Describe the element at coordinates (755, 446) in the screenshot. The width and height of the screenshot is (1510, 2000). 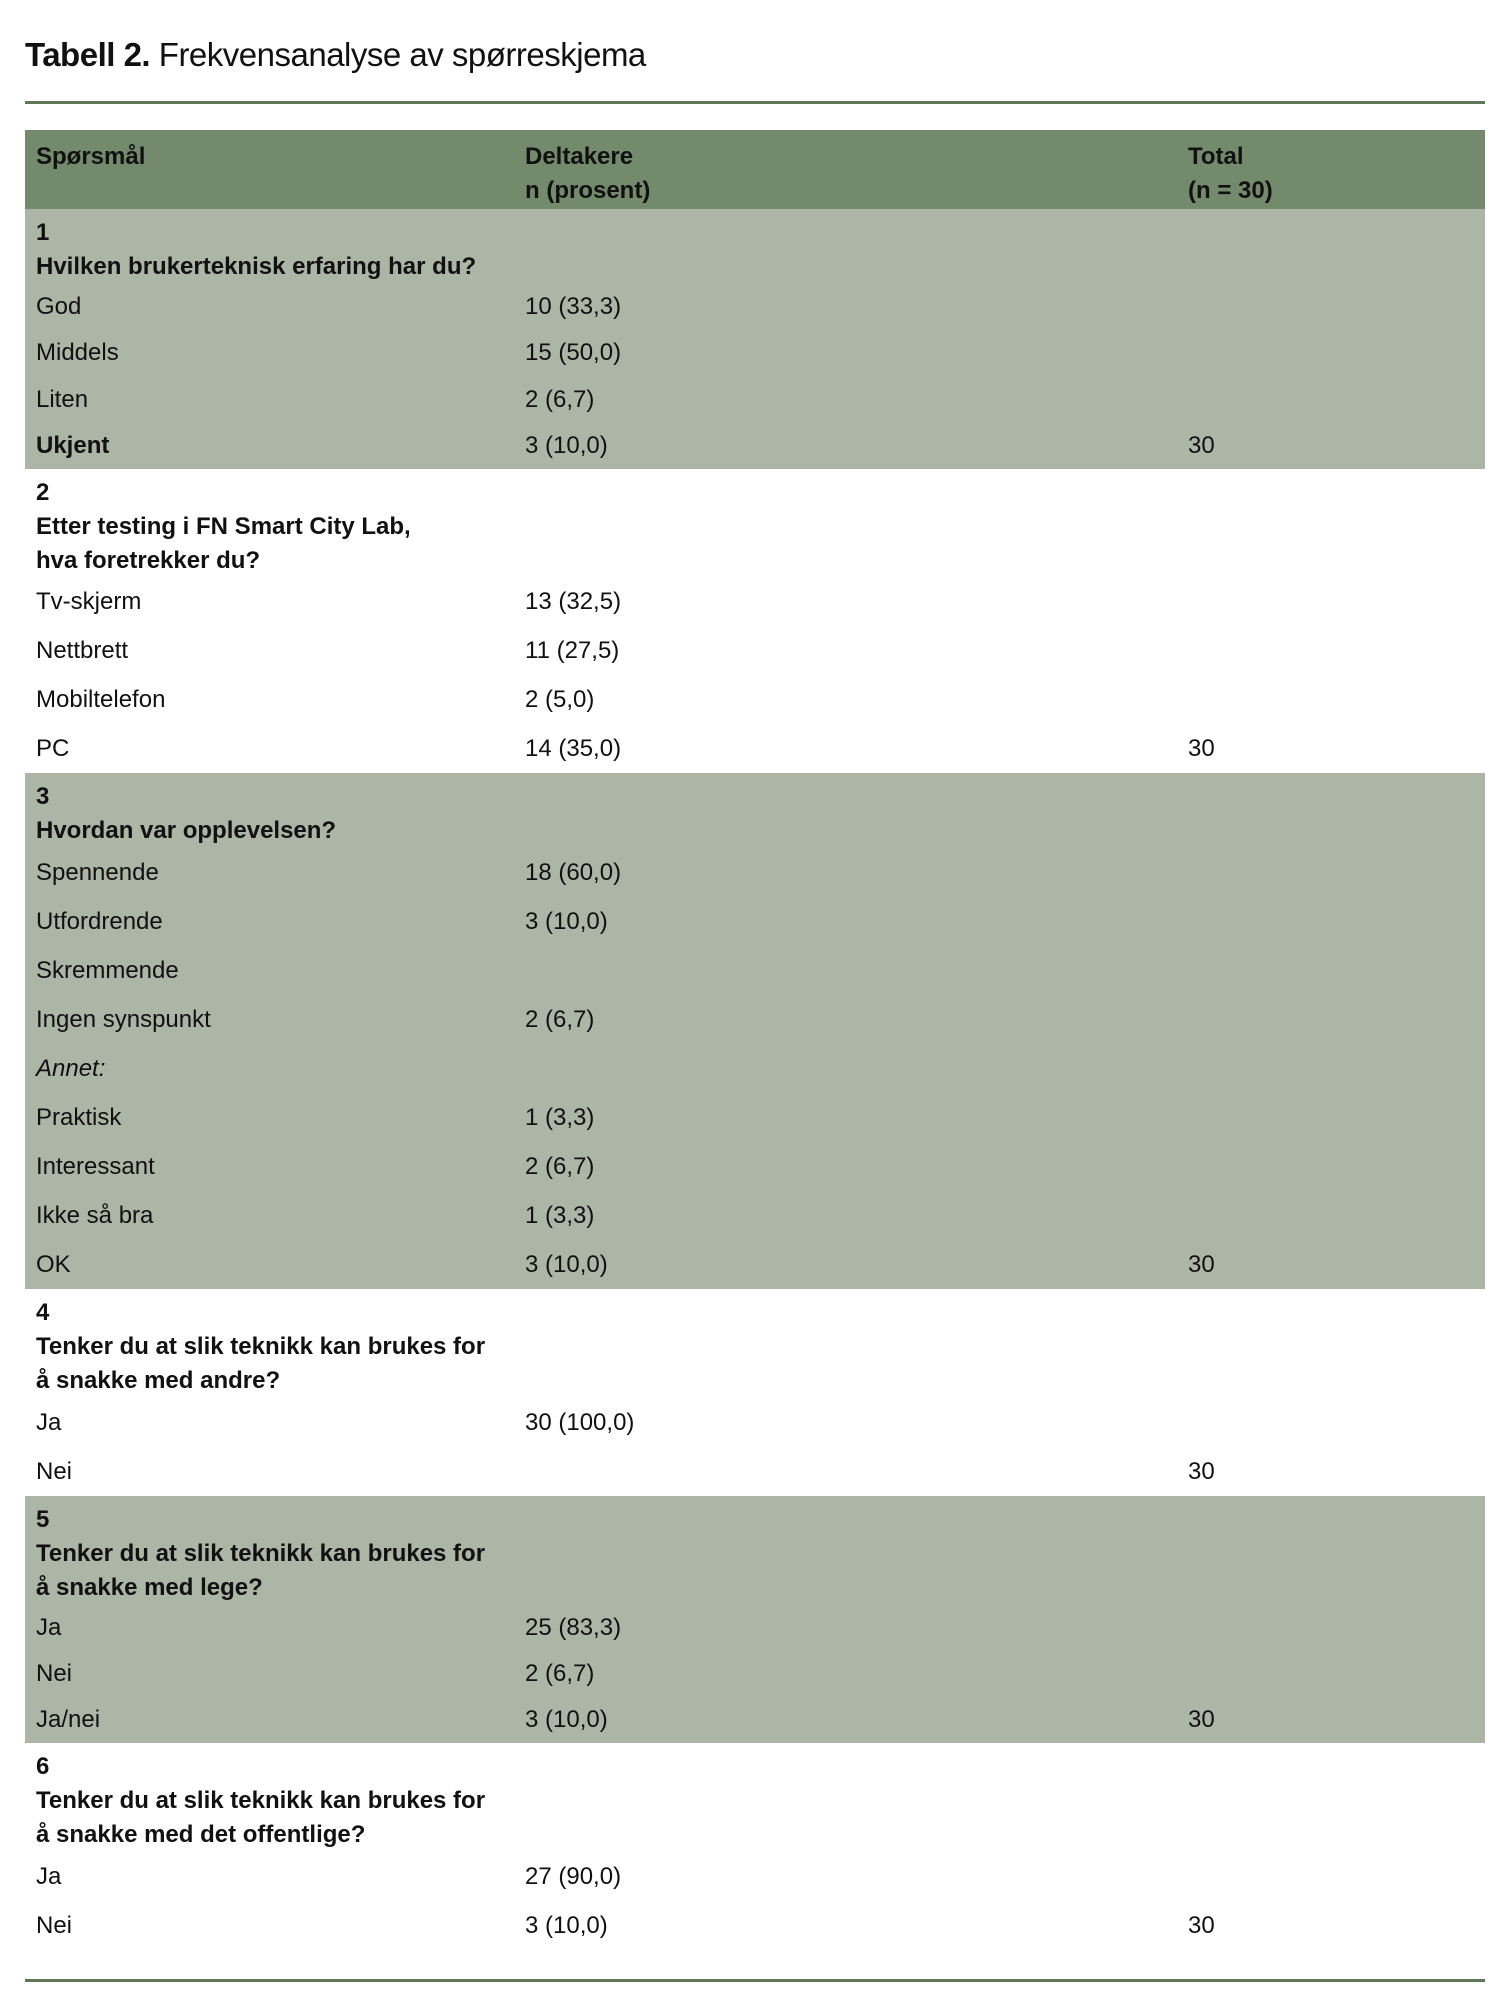
I see `table-row: Ukjent 3 (10,0) 30` at that location.